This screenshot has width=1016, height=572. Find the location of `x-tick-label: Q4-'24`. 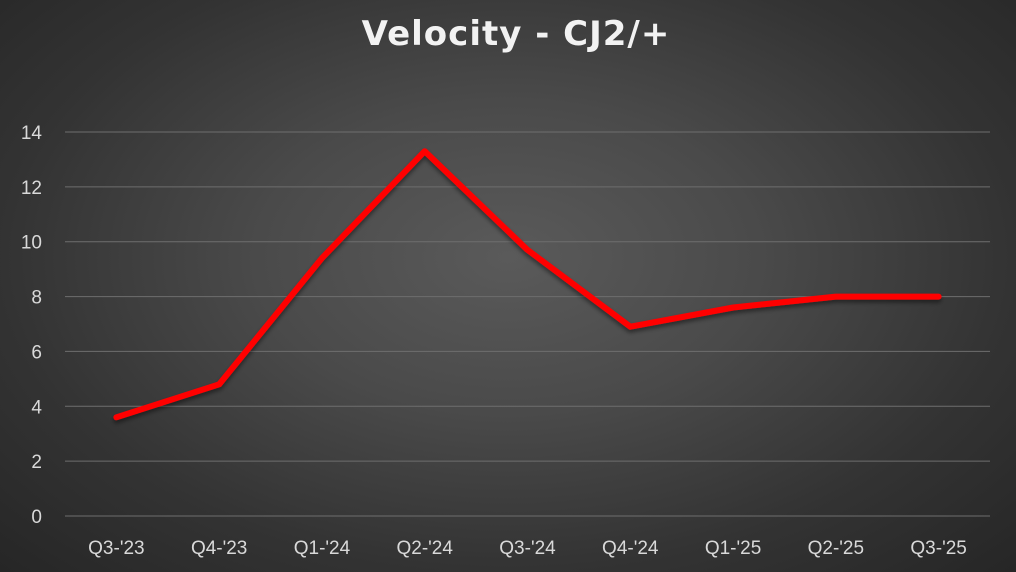

x-tick-label: Q4-'24 is located at coordinates (630, 548).